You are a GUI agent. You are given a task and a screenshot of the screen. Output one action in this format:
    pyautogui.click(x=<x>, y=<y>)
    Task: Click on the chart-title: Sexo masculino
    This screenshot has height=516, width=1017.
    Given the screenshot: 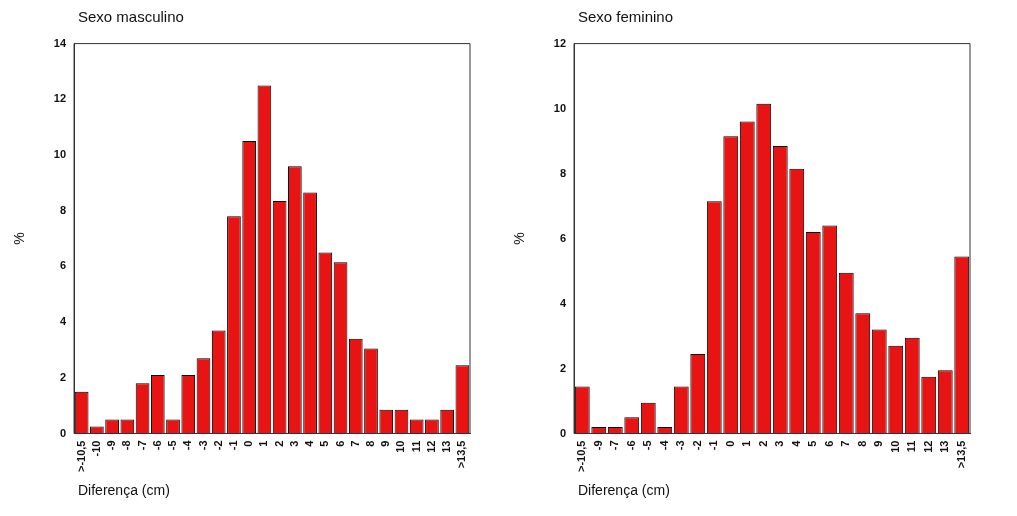 What is the action you would take?
    pyautogui.click(x=131, y=16)
    